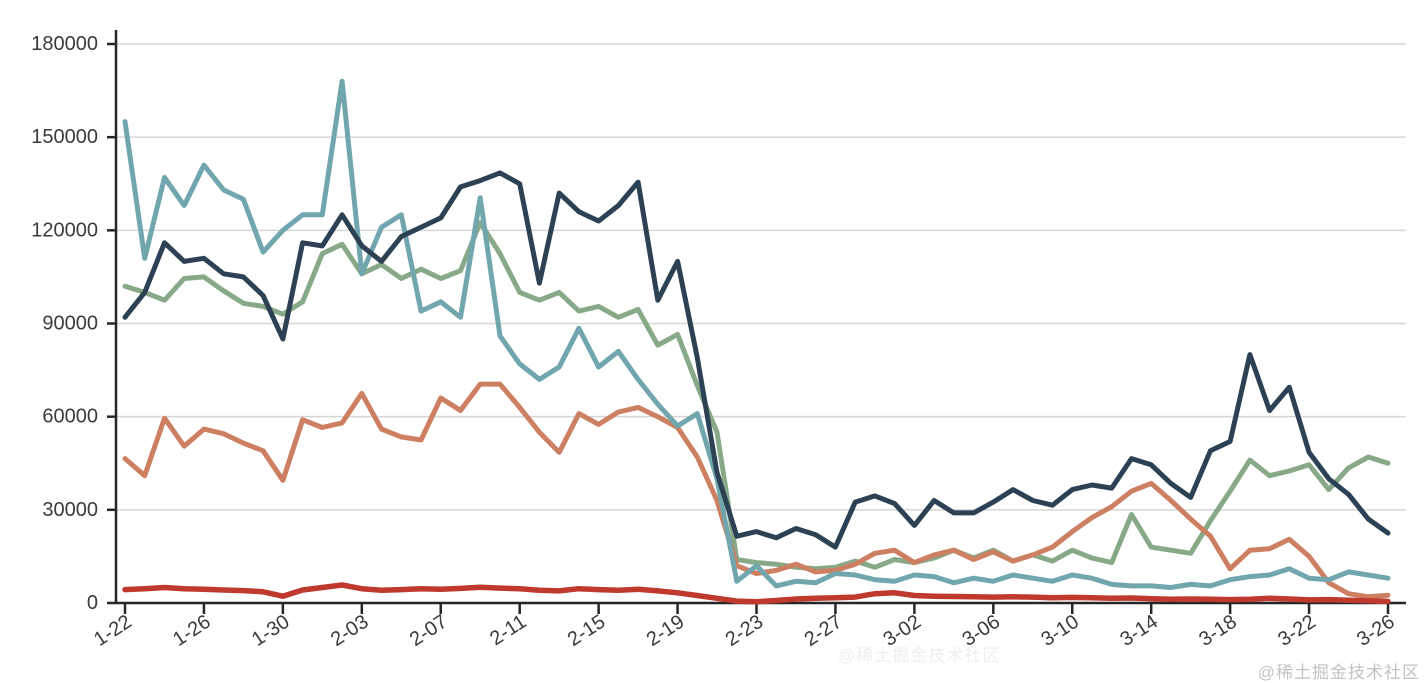  Describe the element at coordinates (113, 631) in the screenshot. I see `x-tick-label: 1-22` at that location.